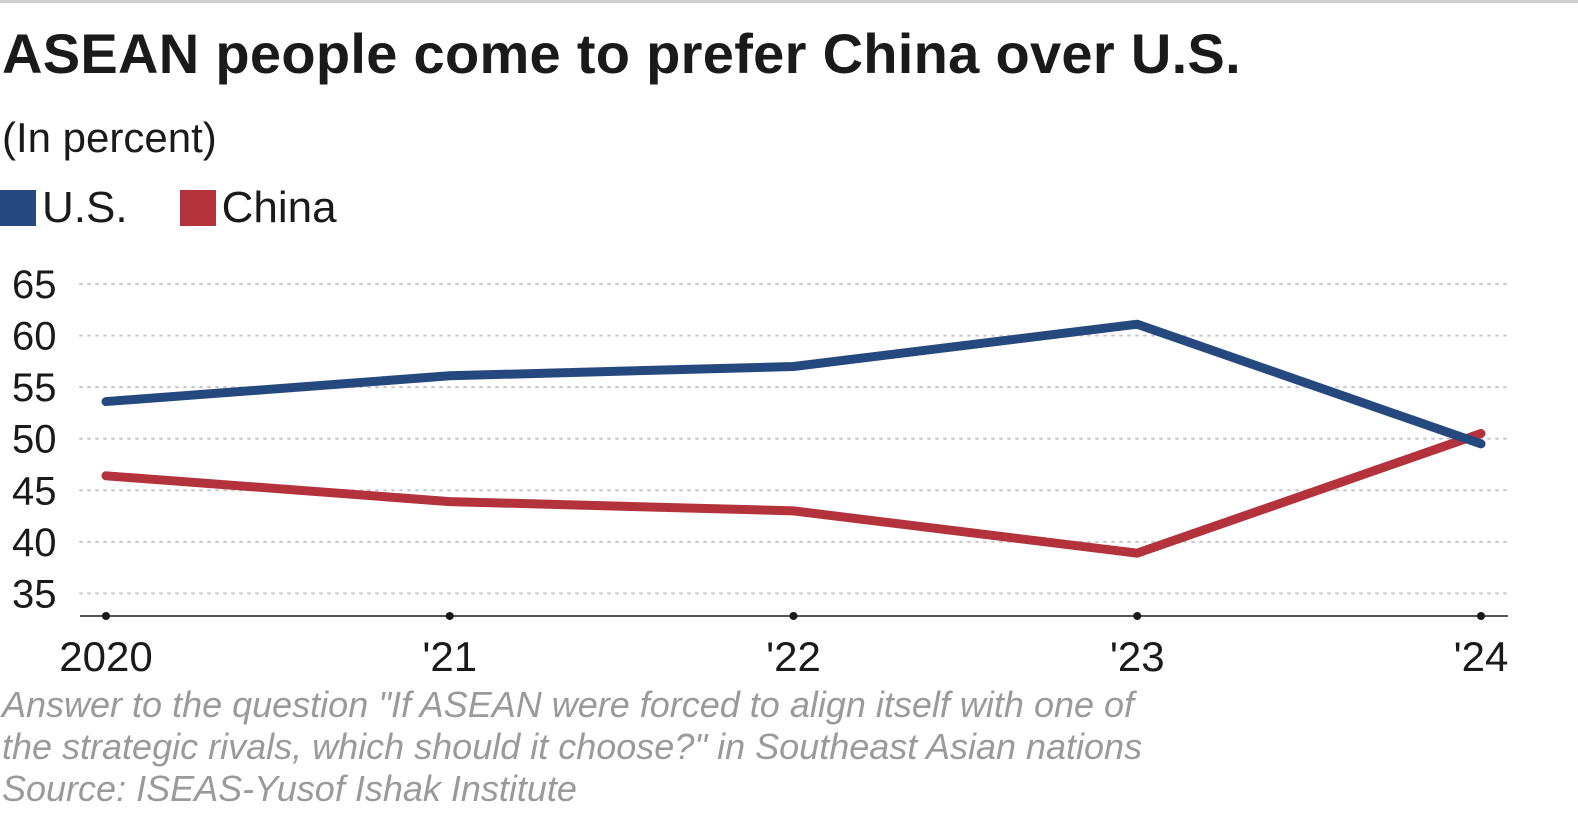 The width and height of the screenshot is (1578, 828). What do you see at coordinates (793, 384) in the screenshot?
I see `series-line-us` at bounding box center [793, 384].